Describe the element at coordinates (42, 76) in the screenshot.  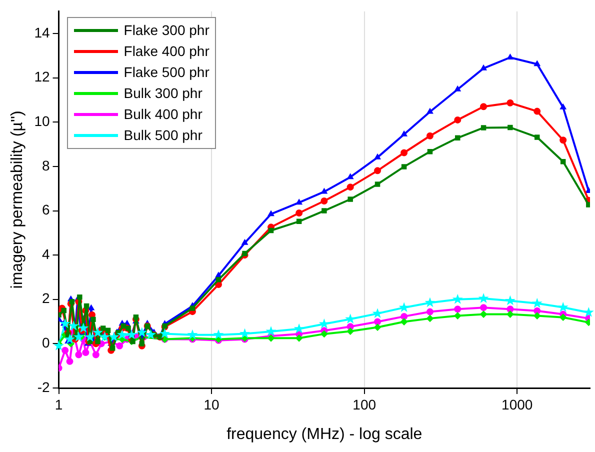
I see `y-tick-label: 12` at that location.